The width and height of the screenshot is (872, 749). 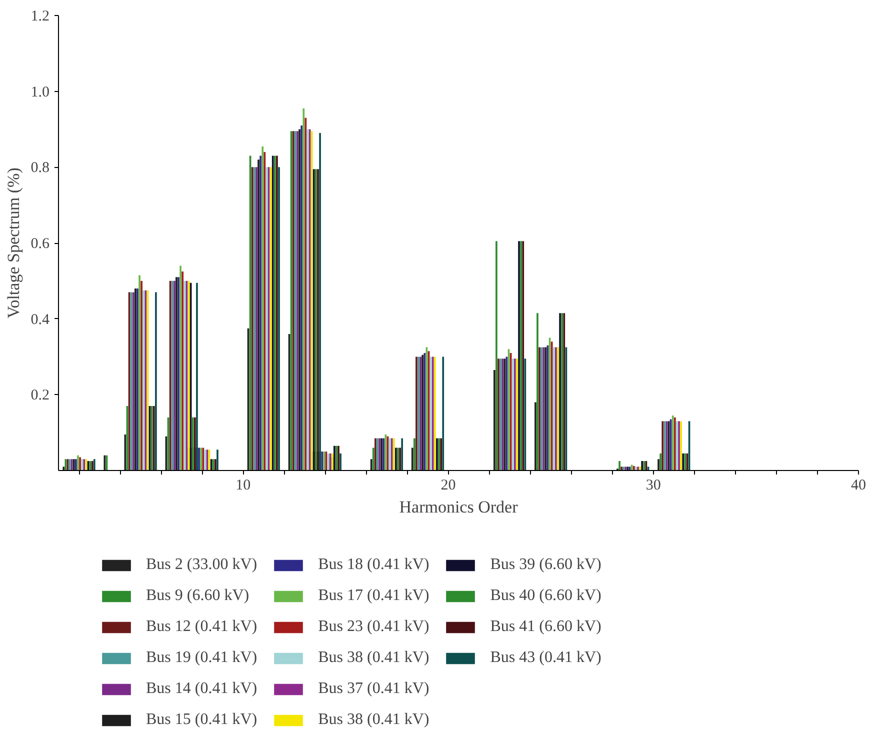 What do you see at coordinates (202, 658) in the screenshot?
I see `legend-label: Bus 19 (0.41 kV)` at bounding box center [202, 658].